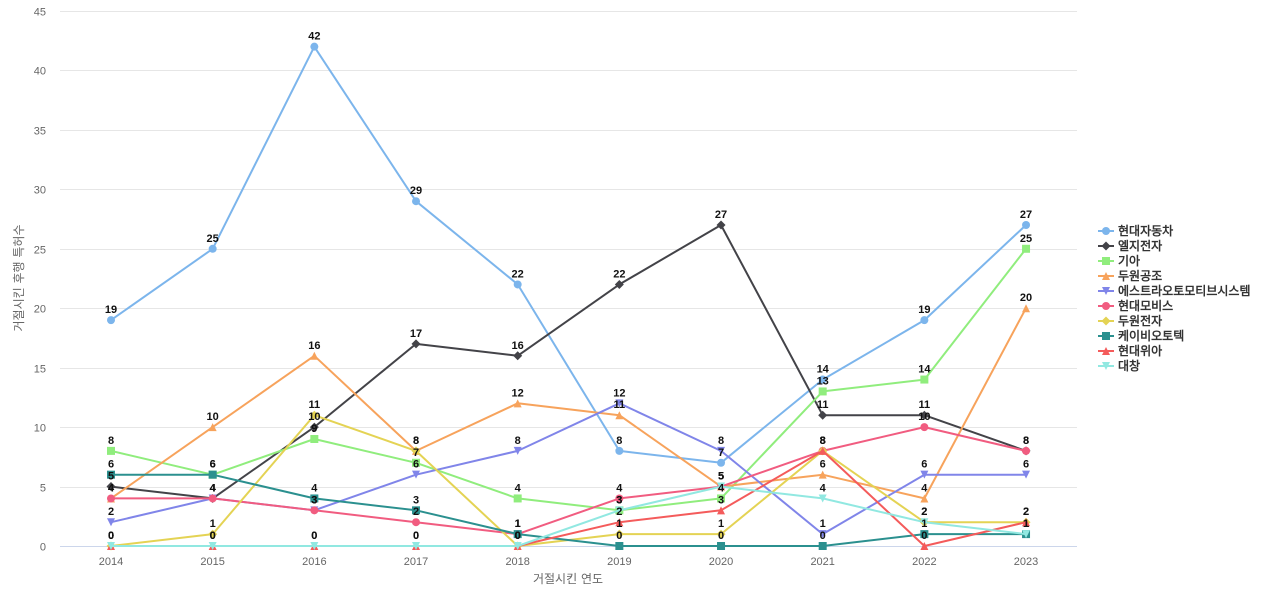 The image size is (1280, 600). I want to click on legend-item: 현대모비스, so click(1135, 305).